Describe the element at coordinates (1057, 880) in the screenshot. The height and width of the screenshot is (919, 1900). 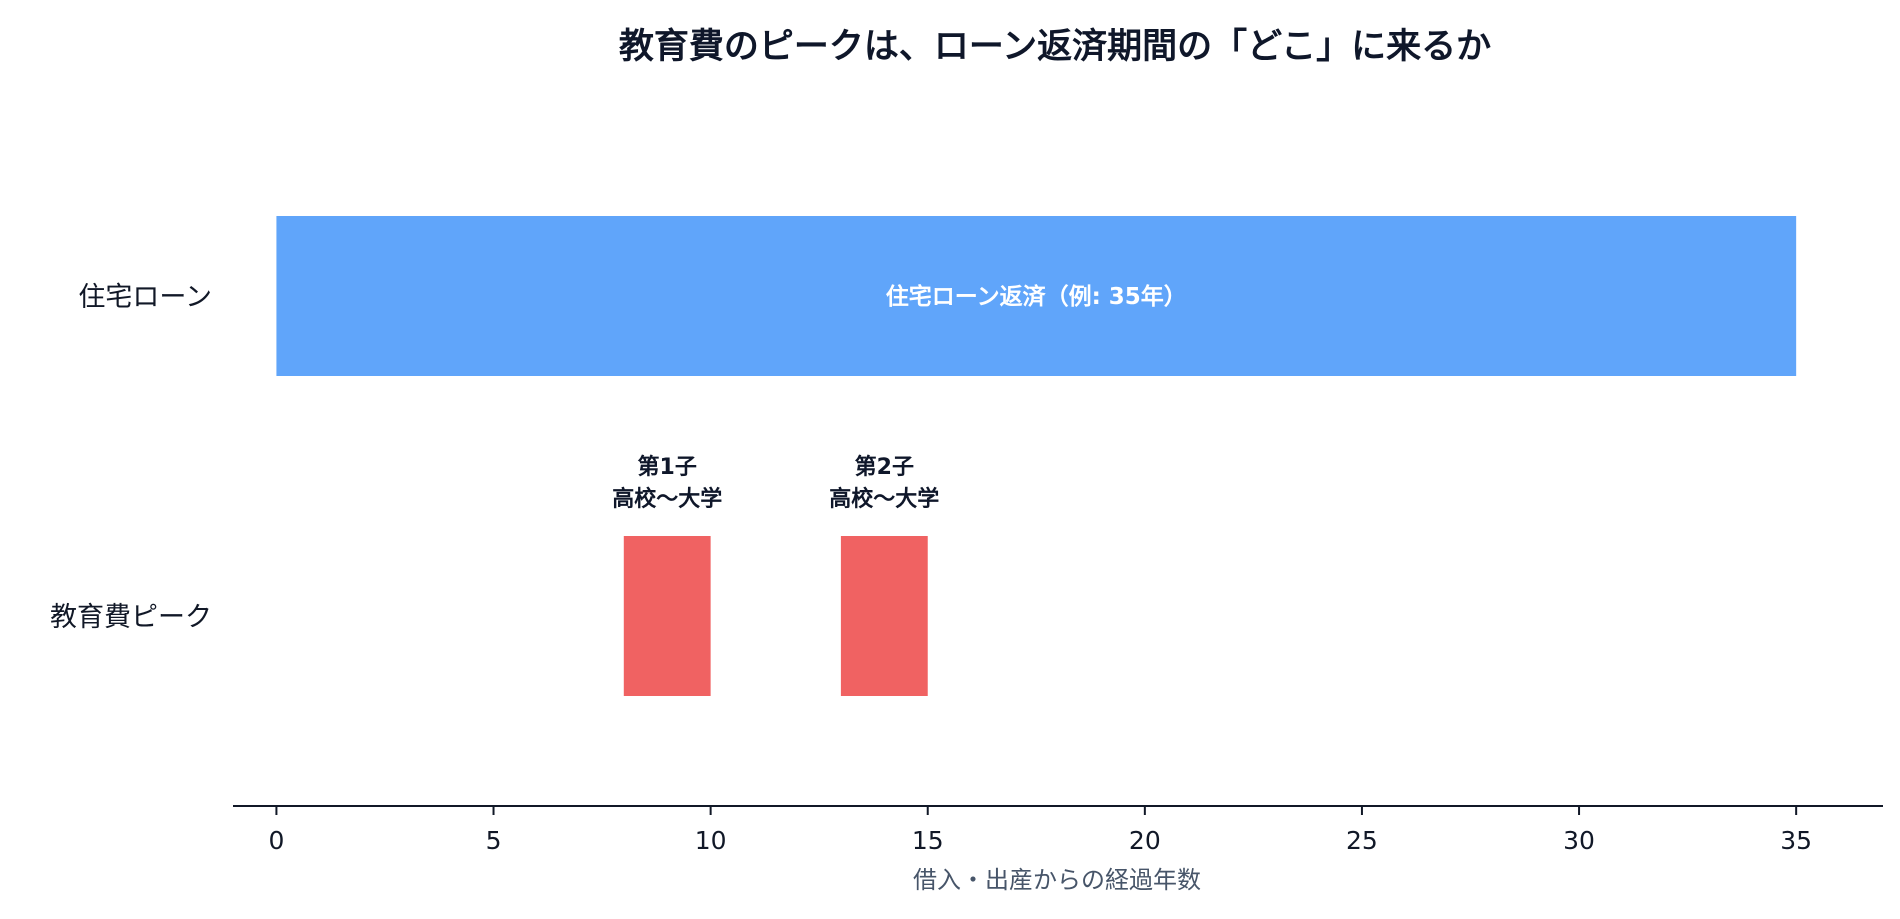
I see `x-axis-title: 借入・出産からの経過年数` at that location.